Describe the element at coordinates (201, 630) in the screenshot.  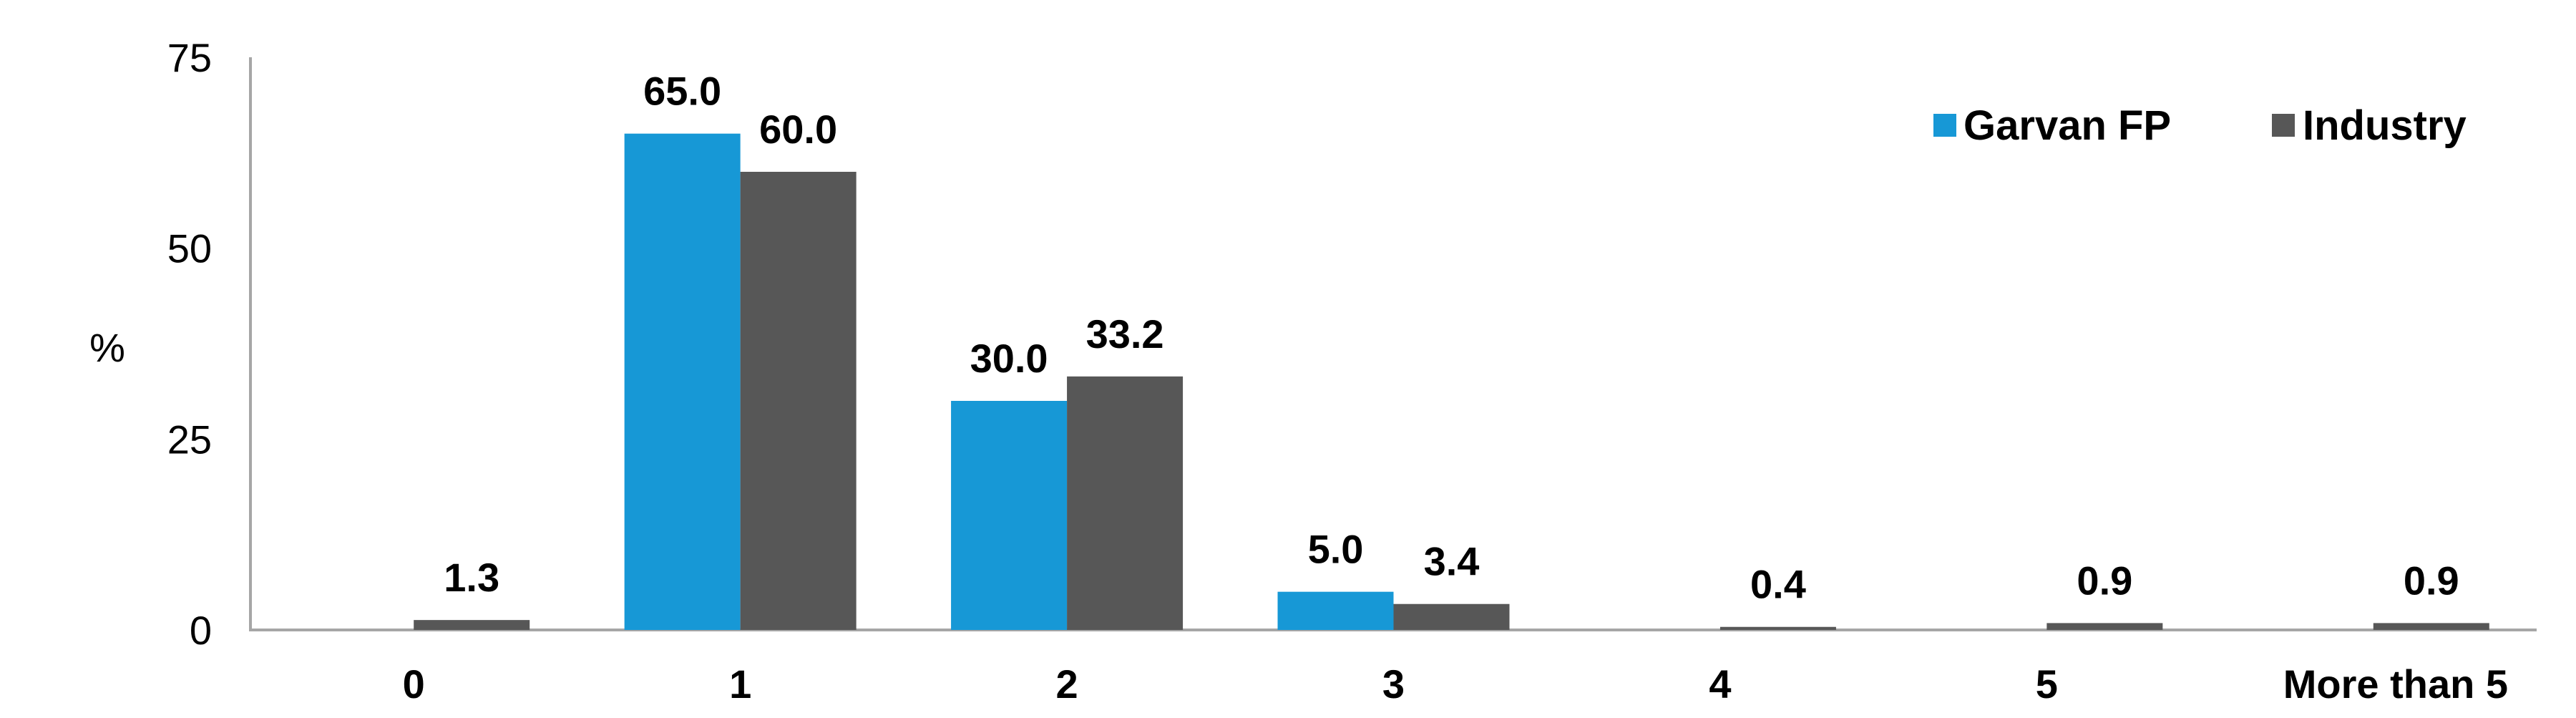
I see `y-tick-label: 0` at that location.